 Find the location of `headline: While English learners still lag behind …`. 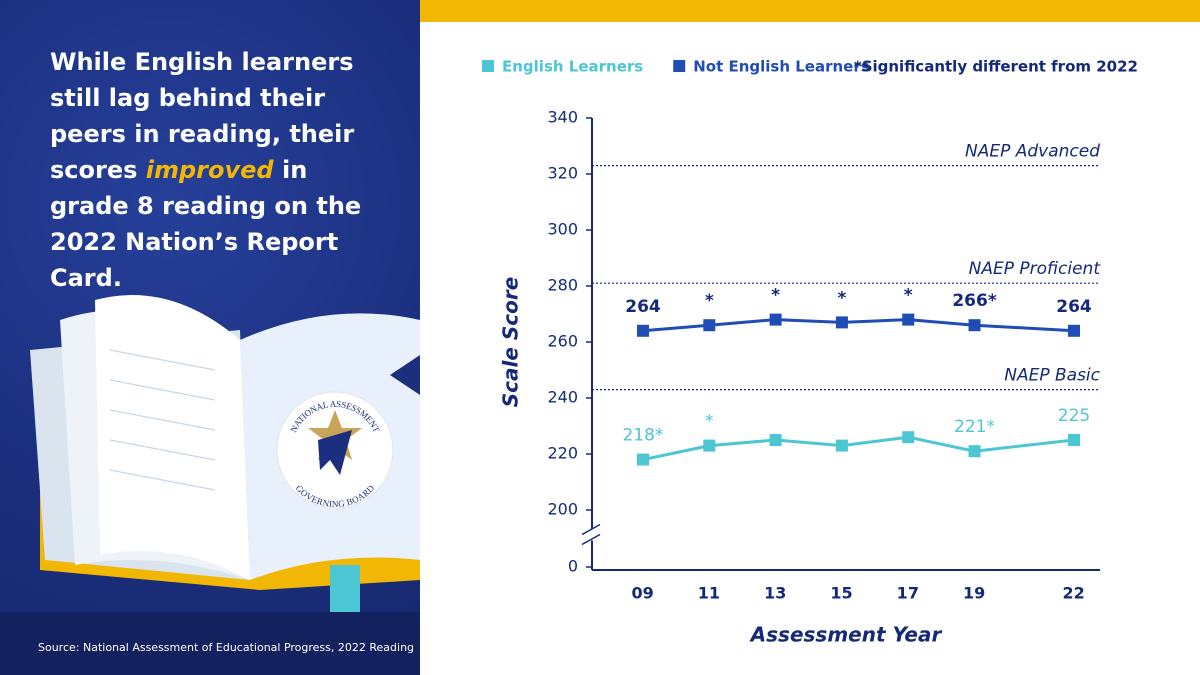

headline: While English learners still lag behind … is located at coordinates (212, 170).